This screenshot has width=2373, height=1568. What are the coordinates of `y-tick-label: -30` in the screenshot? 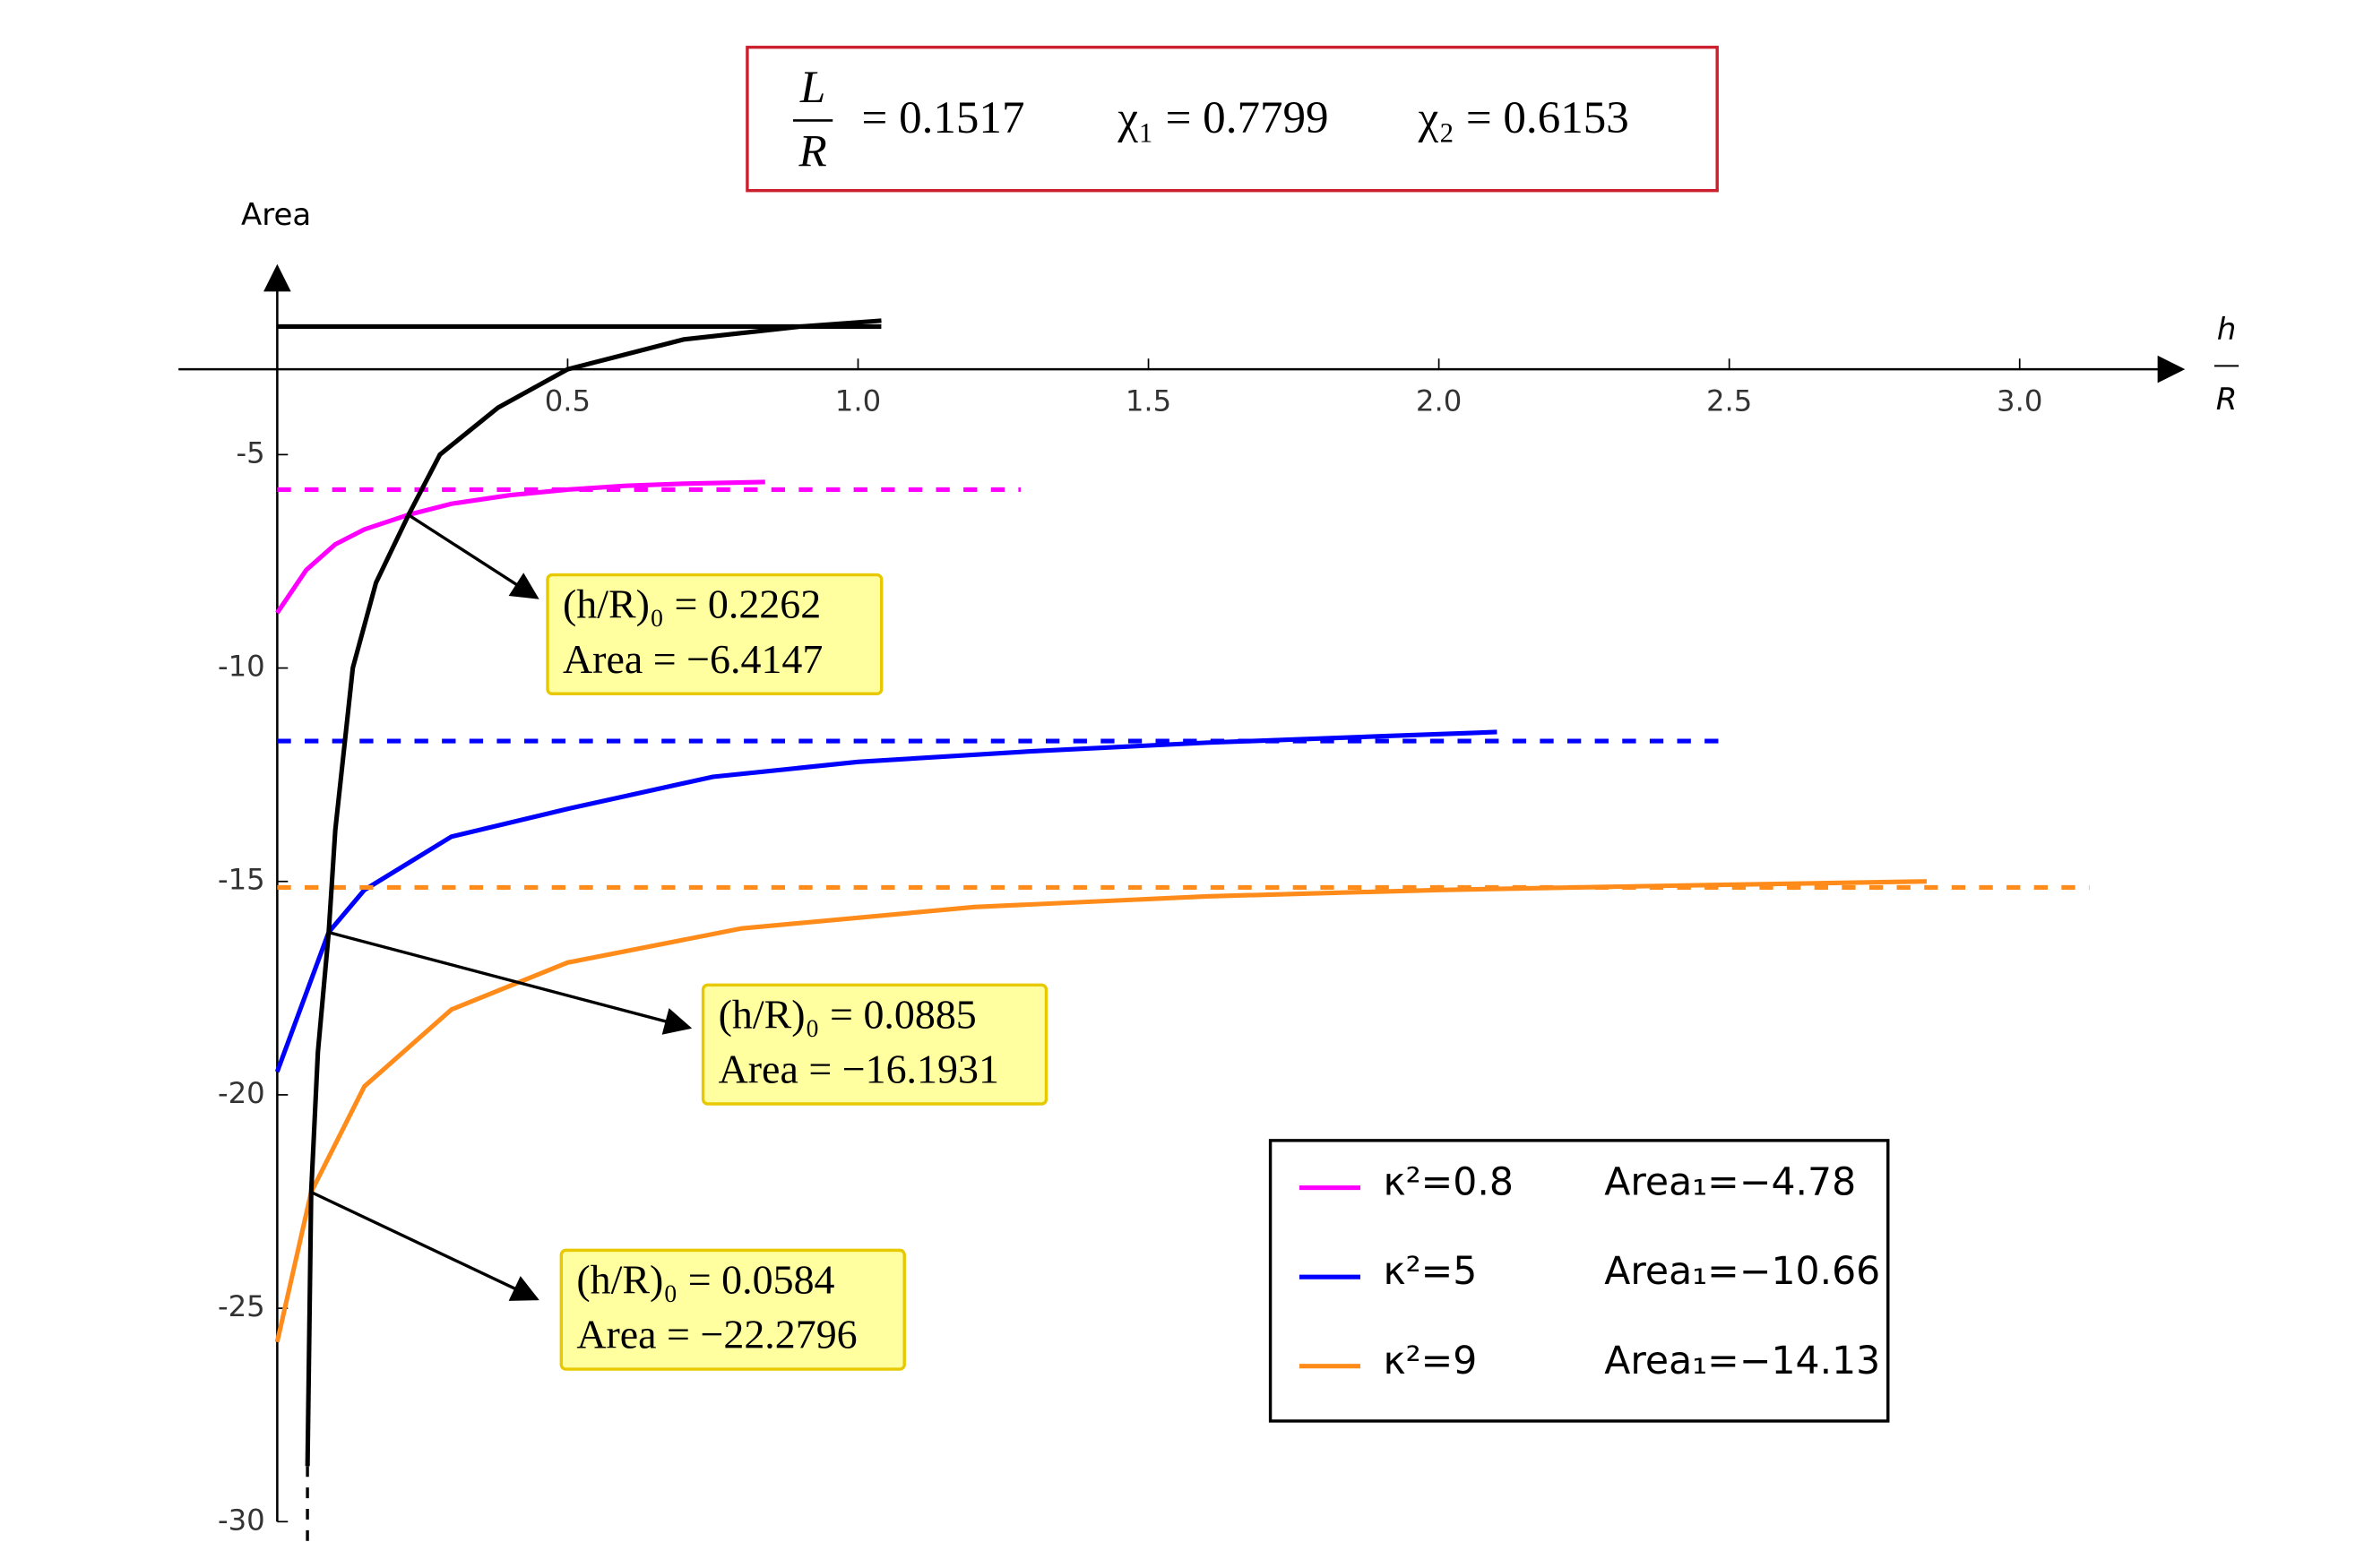 It's located at (241, 1520).